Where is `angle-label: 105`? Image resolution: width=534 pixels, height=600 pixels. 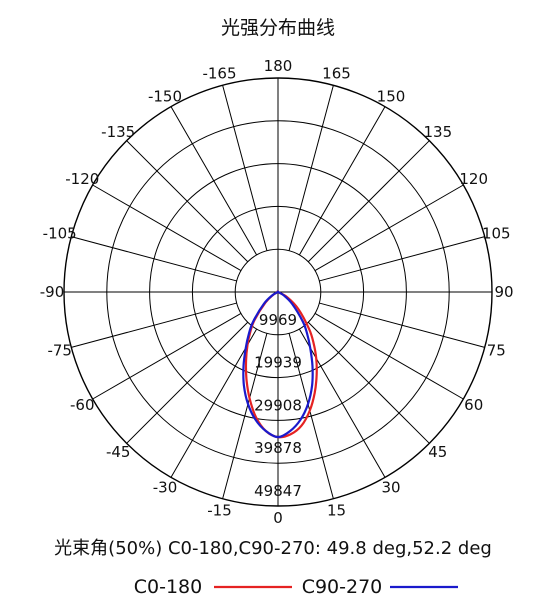
angle-label: 105 is located at coordinates (496, 234).